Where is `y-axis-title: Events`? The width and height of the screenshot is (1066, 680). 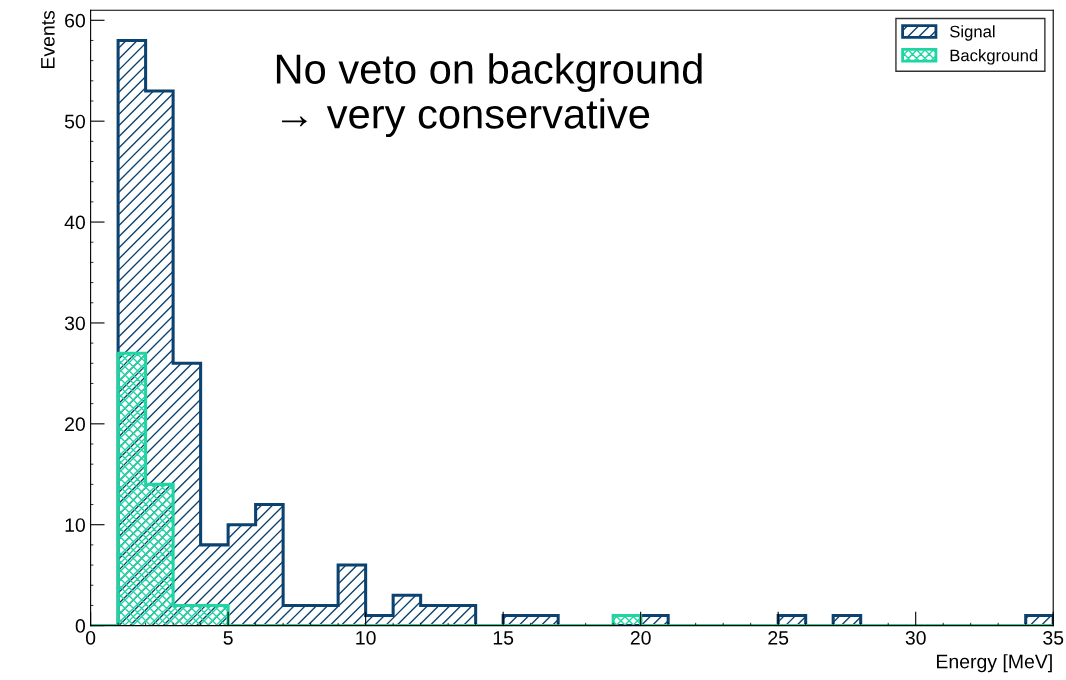
y-axis-title: Events is located at coordinates (48, 39).